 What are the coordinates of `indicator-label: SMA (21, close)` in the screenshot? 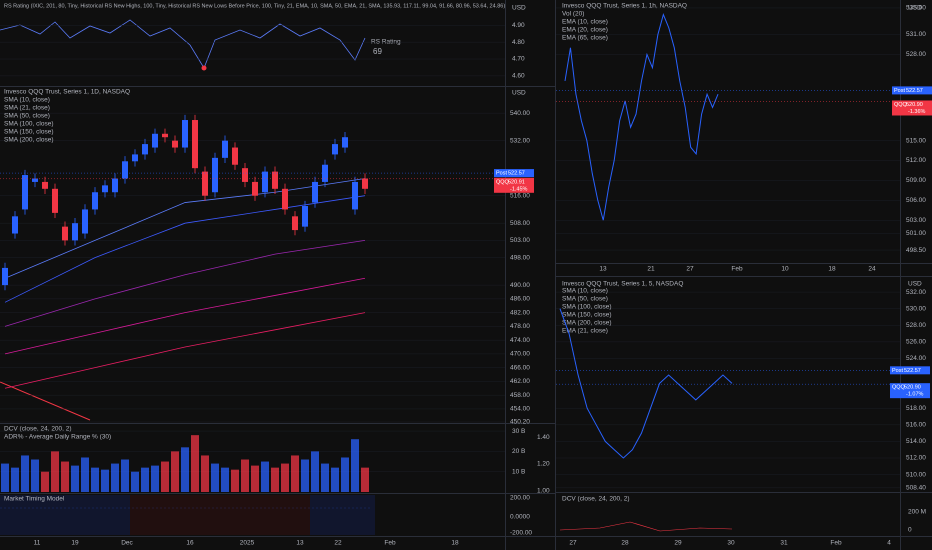 It's located at (27, 108).